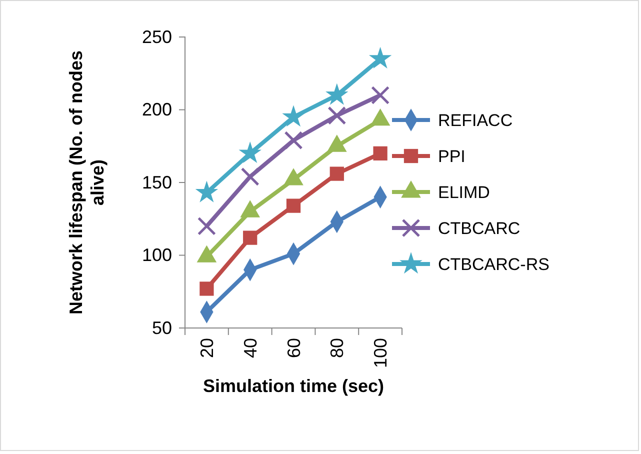 The width and height of the screenshot is (641, 454). I want to click on x-tick-label: 80, so click(337, 348).